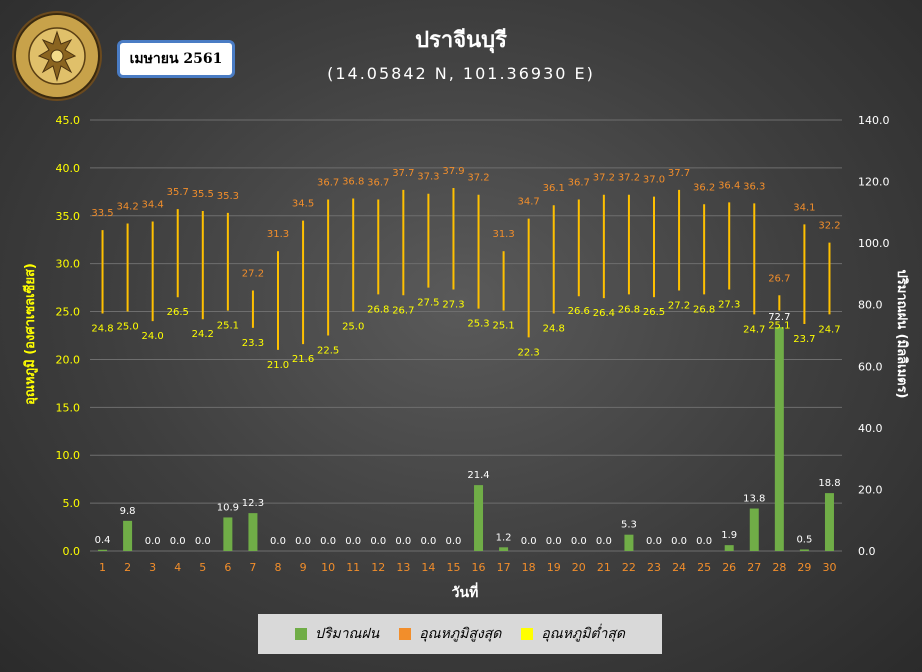 The image size is (922, 672). Describe the element at coordinates (68, 359) in the screenshot. I see `y-tick-label-left: 20.0` at that location.